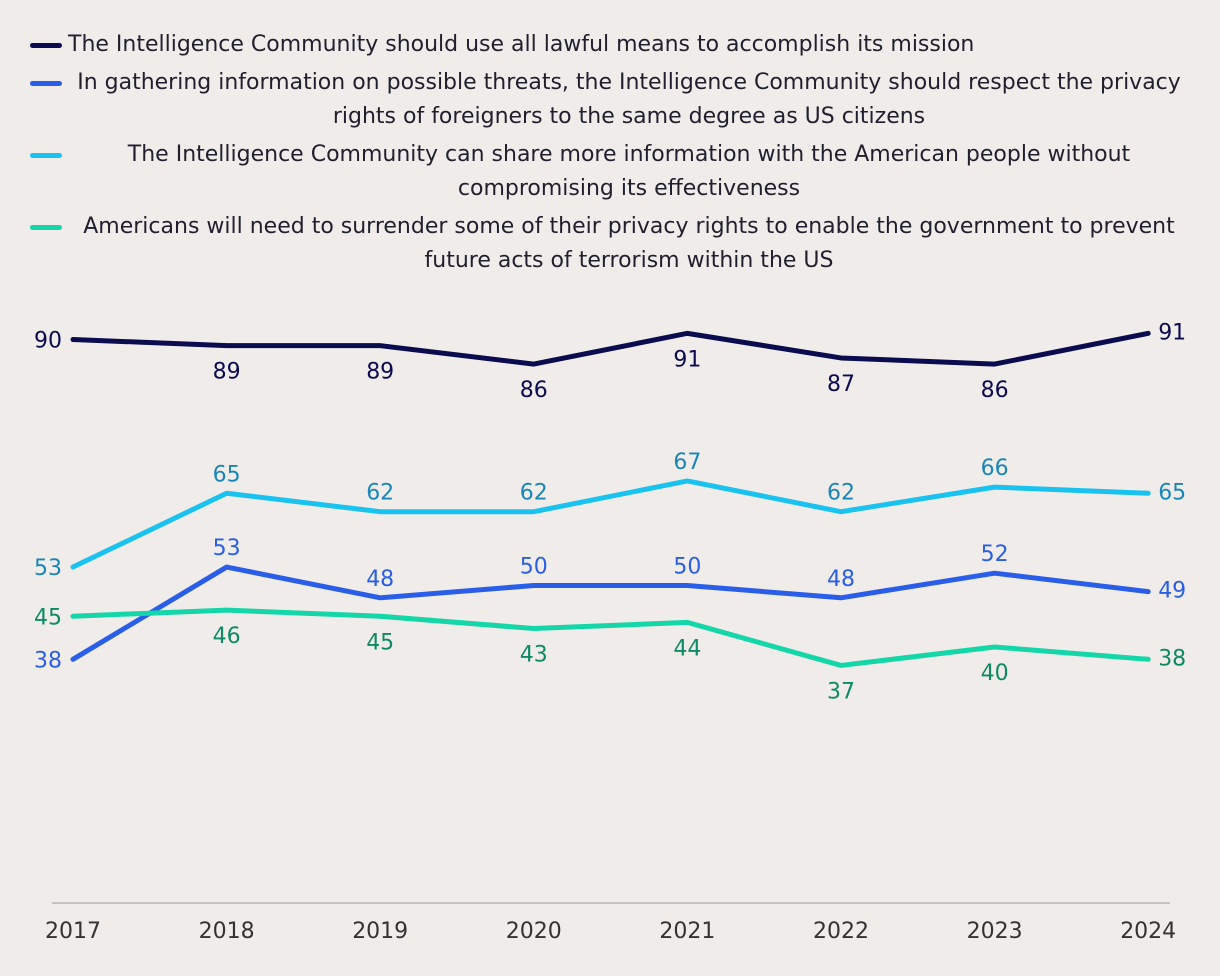 Image resolution: width=1220 pixels, height=976 pixels. What do you see at coordinates (841, 931) in the screenshot?
I see `x-tick-label: 2022` at bounding box center [841, 931].